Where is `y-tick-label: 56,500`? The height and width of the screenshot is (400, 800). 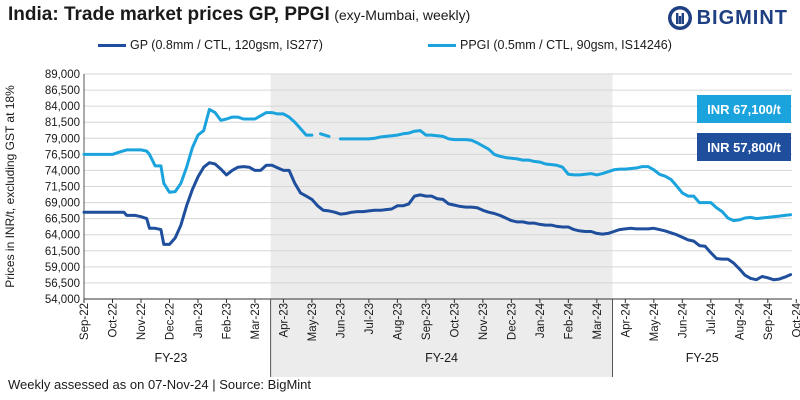
y-tick-label: 56,500 is located at coordinates (62, 284).